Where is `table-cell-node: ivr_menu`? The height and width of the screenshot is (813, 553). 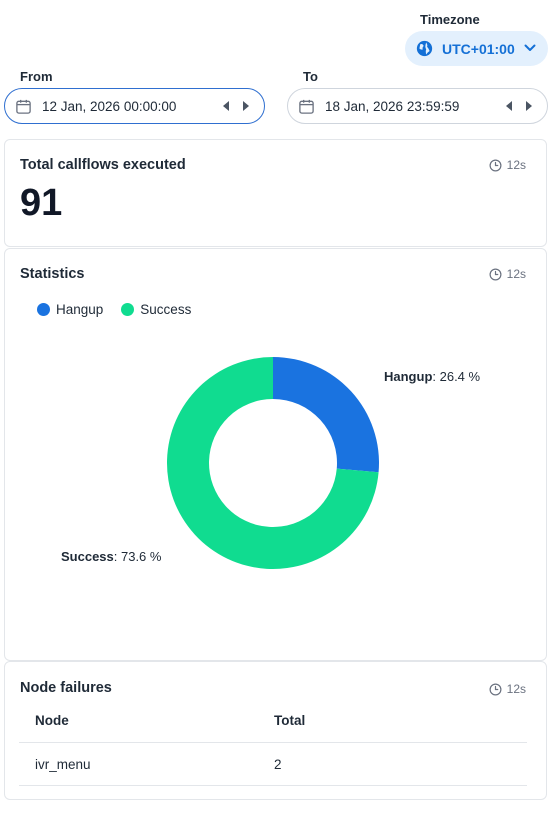
table-cell-node: ivr_menu is located at coordinates (63, 764).